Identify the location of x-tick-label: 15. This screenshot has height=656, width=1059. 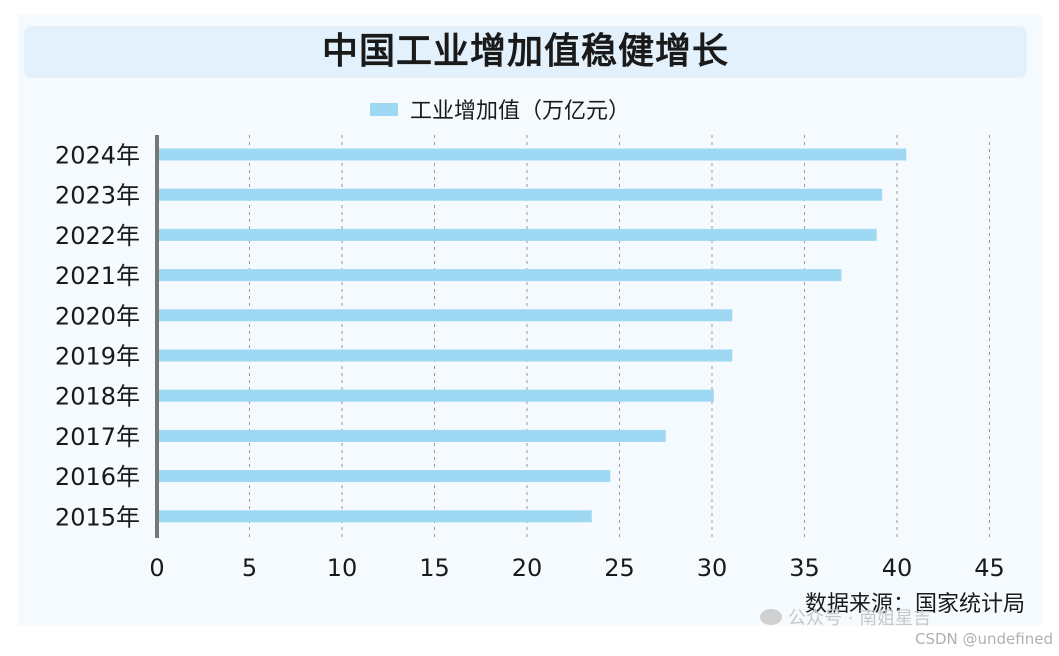
(434, 568).